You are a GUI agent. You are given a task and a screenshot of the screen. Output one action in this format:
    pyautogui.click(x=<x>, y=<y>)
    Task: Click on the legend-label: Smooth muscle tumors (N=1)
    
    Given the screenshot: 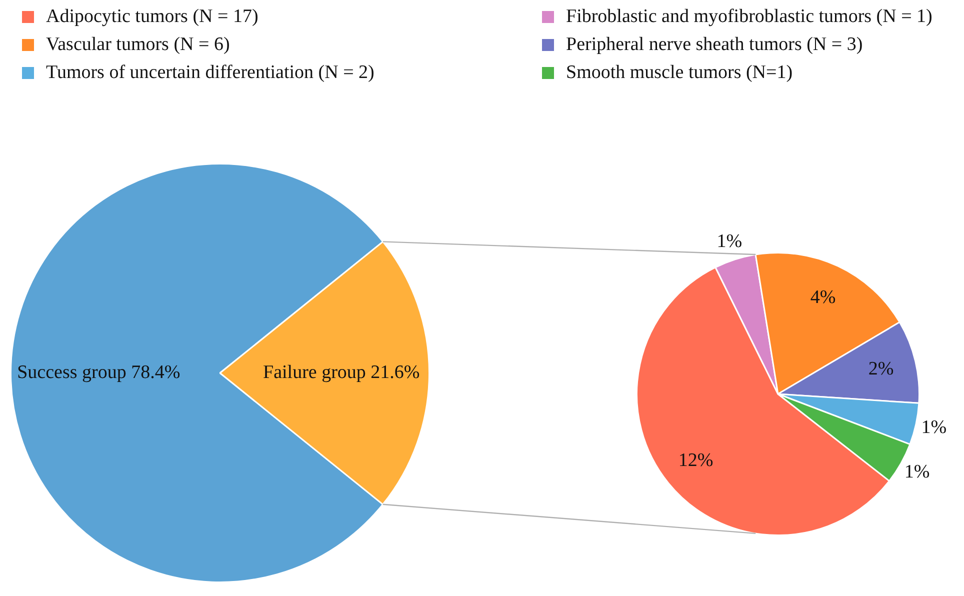 What is the action you would take?
    pyautogui.click(x=679, y=73)
    